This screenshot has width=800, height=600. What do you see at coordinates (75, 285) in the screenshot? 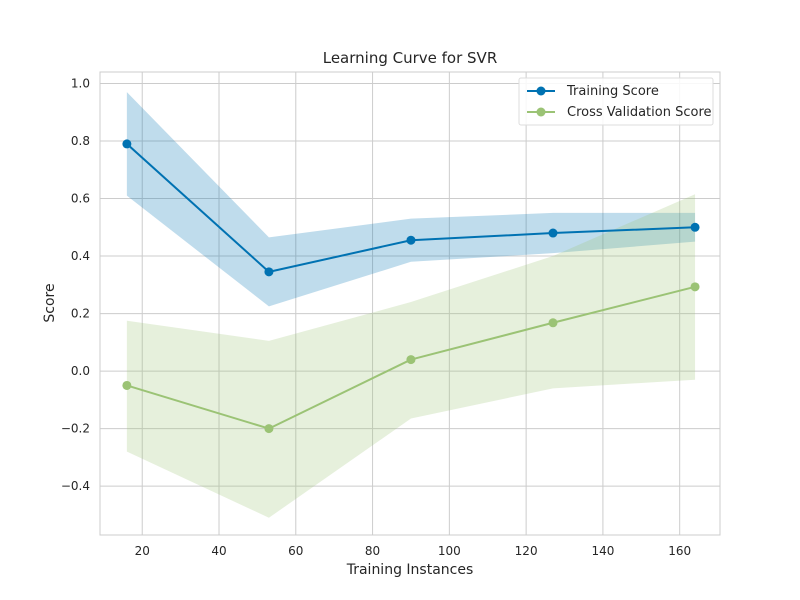
I see `y-tick-labels: −0.4 −0.2 0.0 0.2 0.4 0.6 0.8 1.0` at bounding box center [75, 285].